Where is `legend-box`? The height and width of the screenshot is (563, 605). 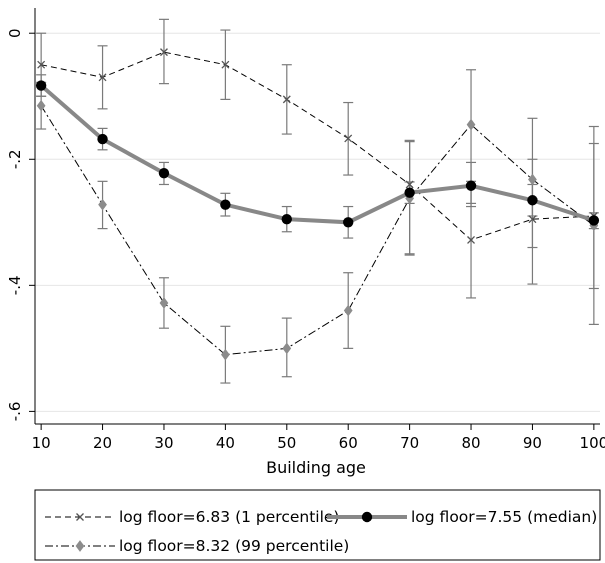
legend-box is located at coordinates (317, 525).